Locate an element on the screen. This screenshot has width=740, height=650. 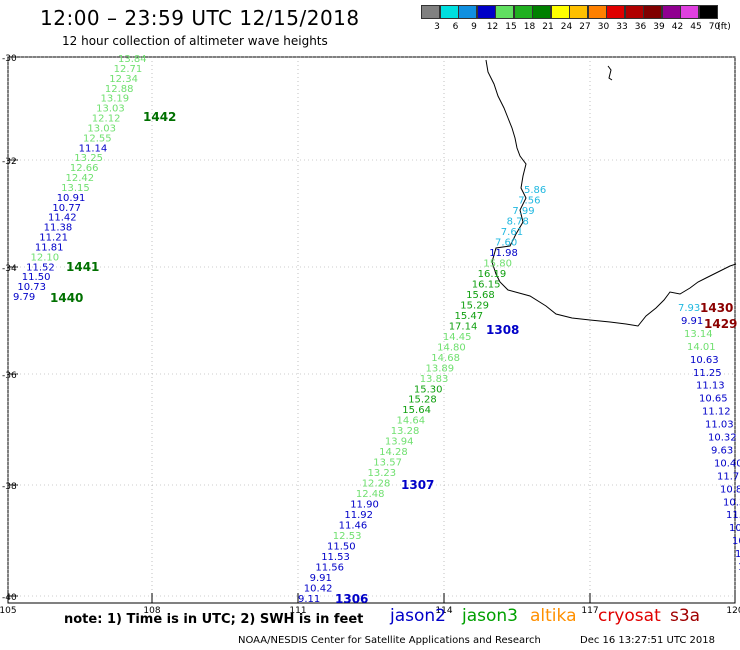
wave-height-value: 16.19 is located at coordinates (492, 274).